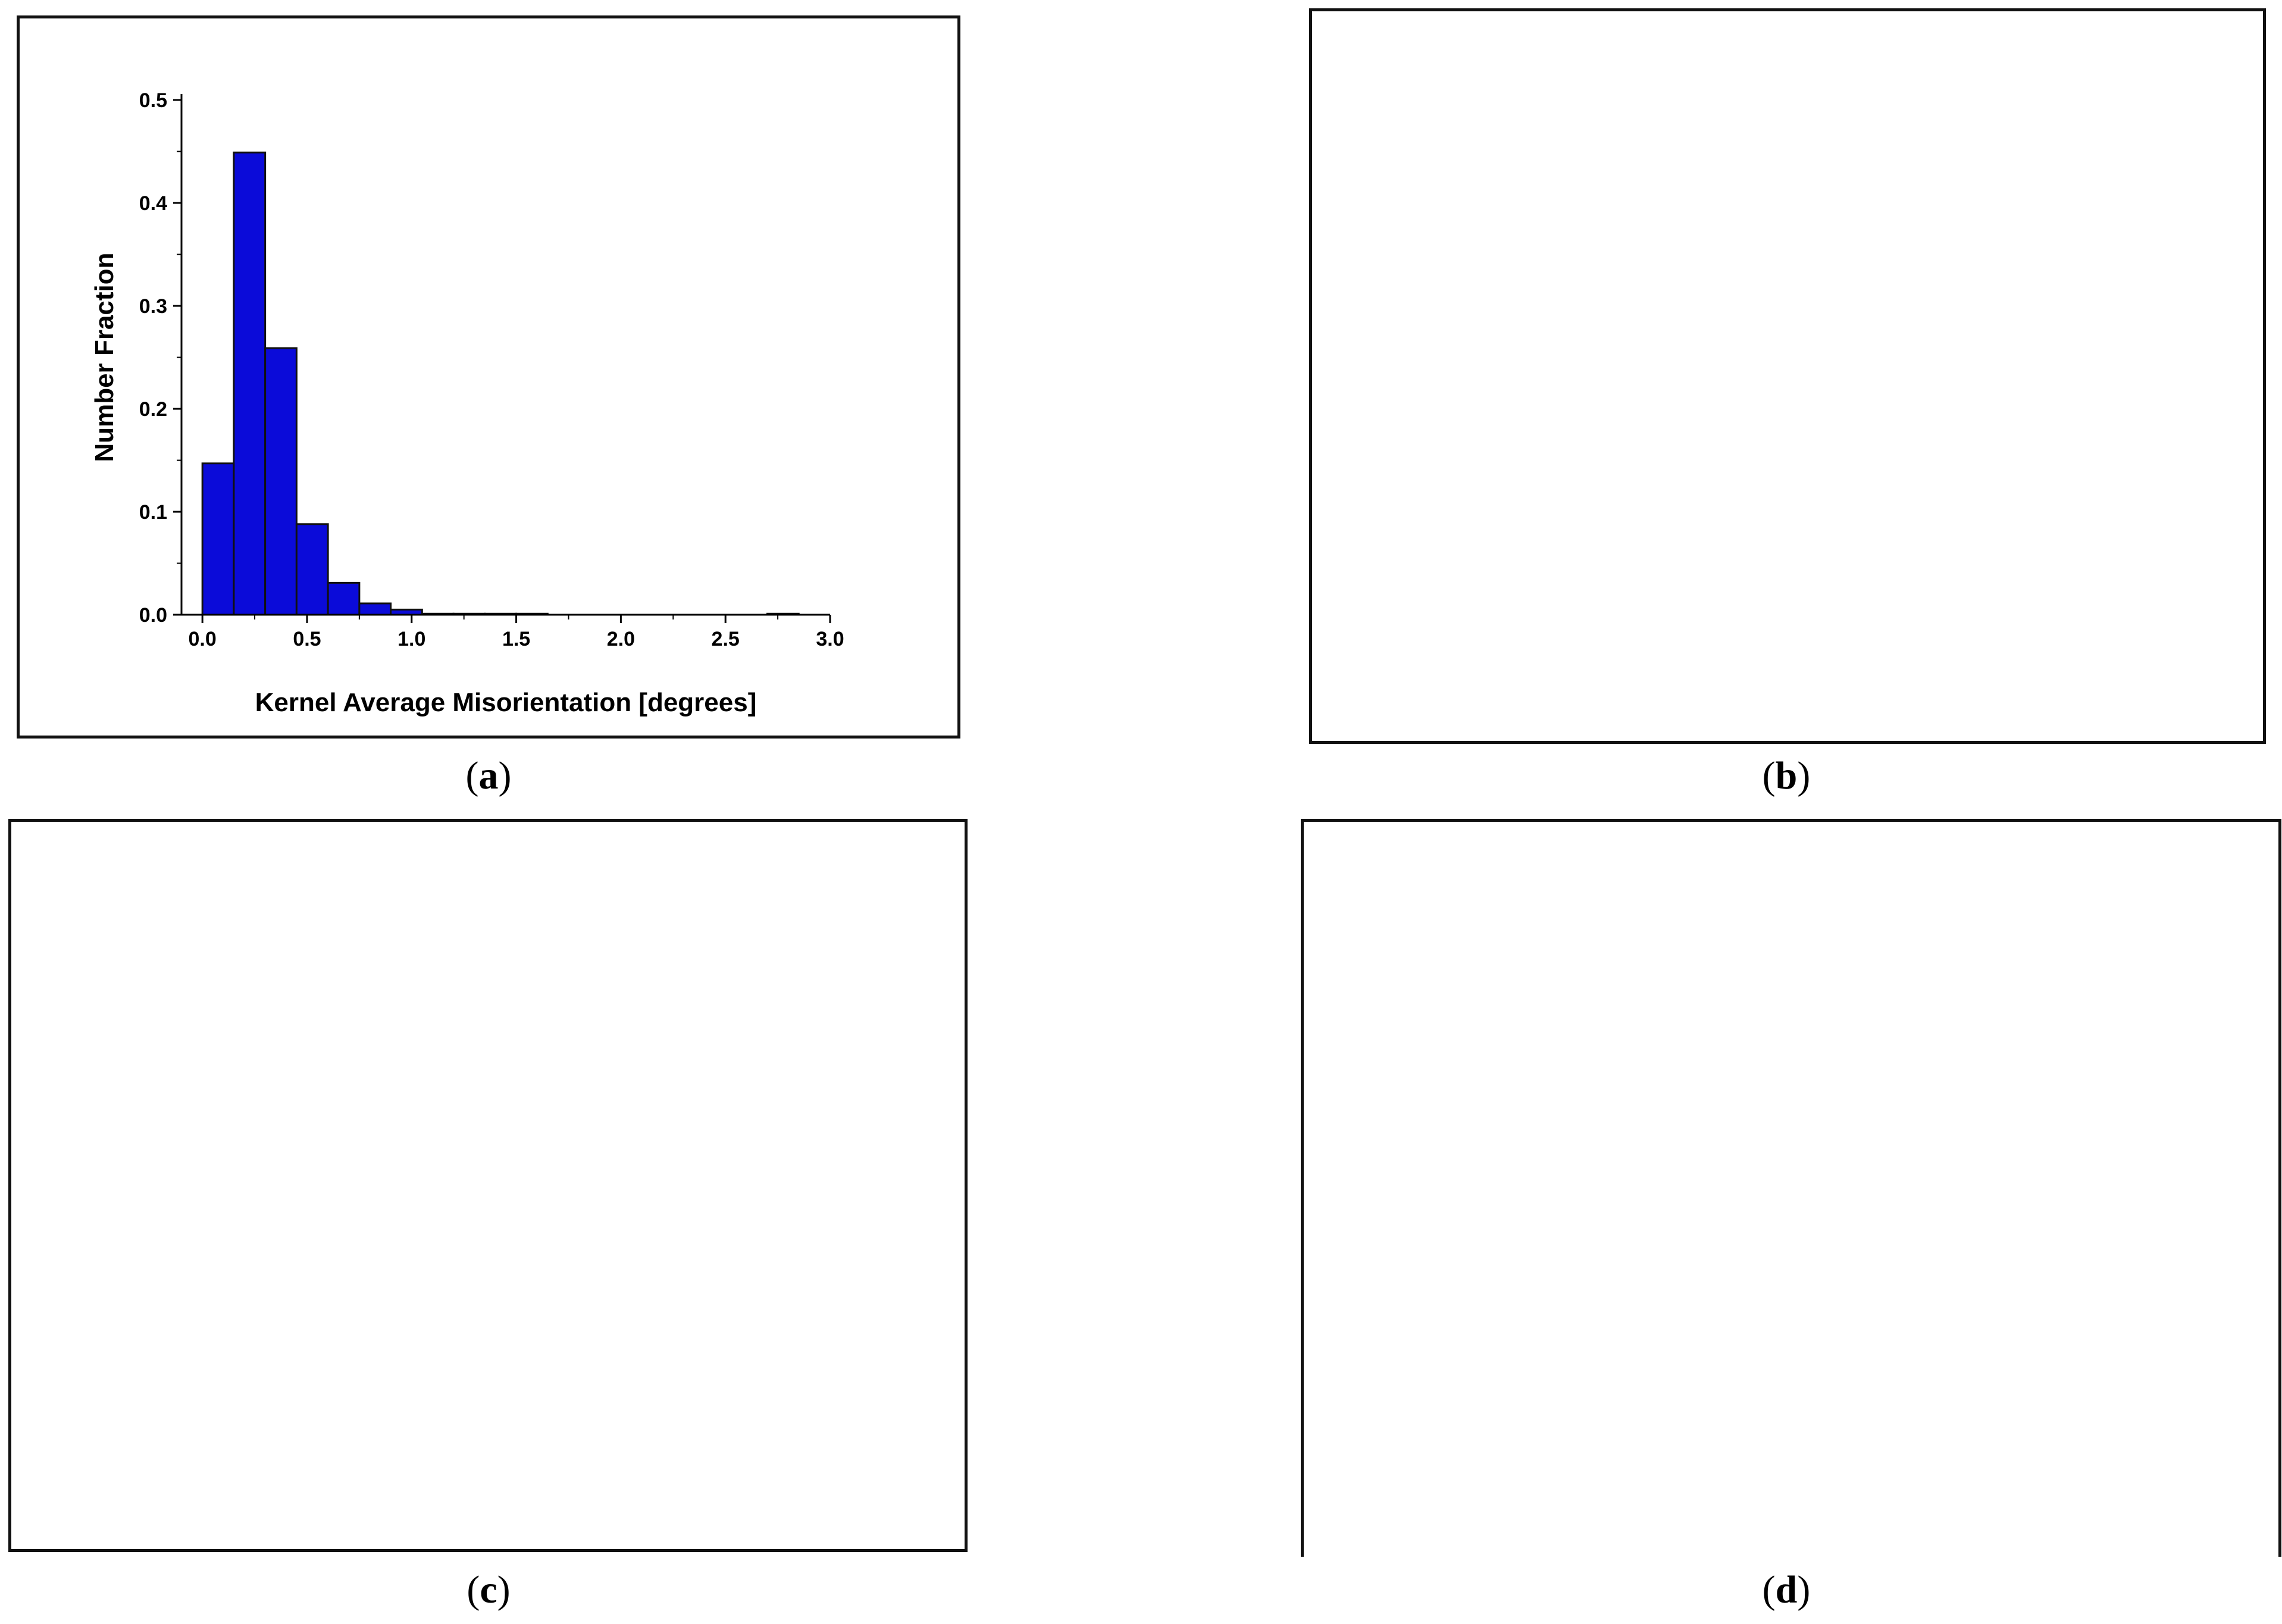  I want to click on x-tick-label-a-4: 2.0, so click(621, 639).